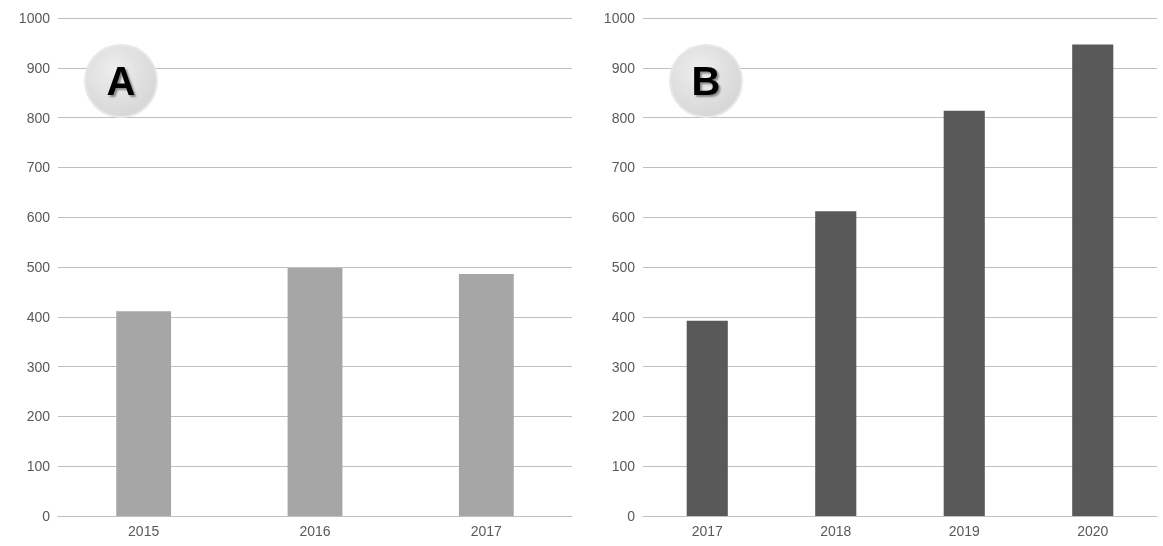 The image size is (1163, 546). Describe the element at coordinates (144, 531) in the screenshot. I see `x-tick-label: 2015` at that location.